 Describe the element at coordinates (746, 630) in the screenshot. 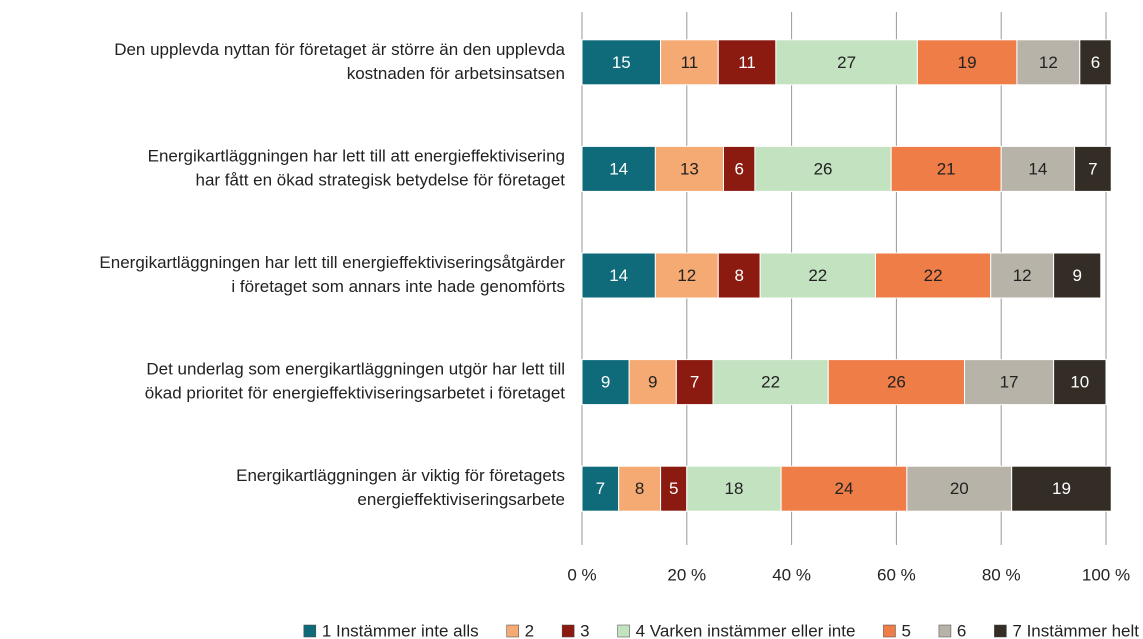

I see `legend-label: 4 Varken instämmer eller inte` at that location.